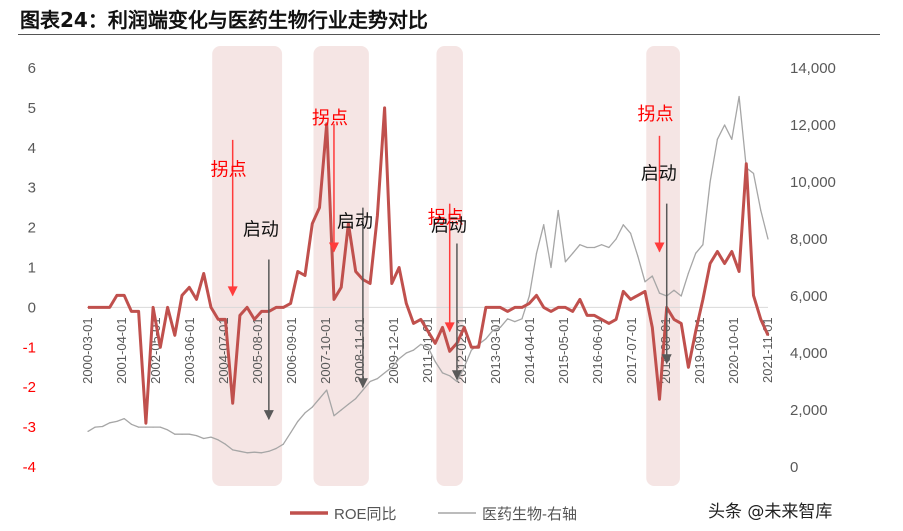 This screenshot has width=903, height=531. What do you see at coordinates (229, 170) in the screenshot?
I see `annotation-label-turn: 拐点` at bounding box center [229, 170].